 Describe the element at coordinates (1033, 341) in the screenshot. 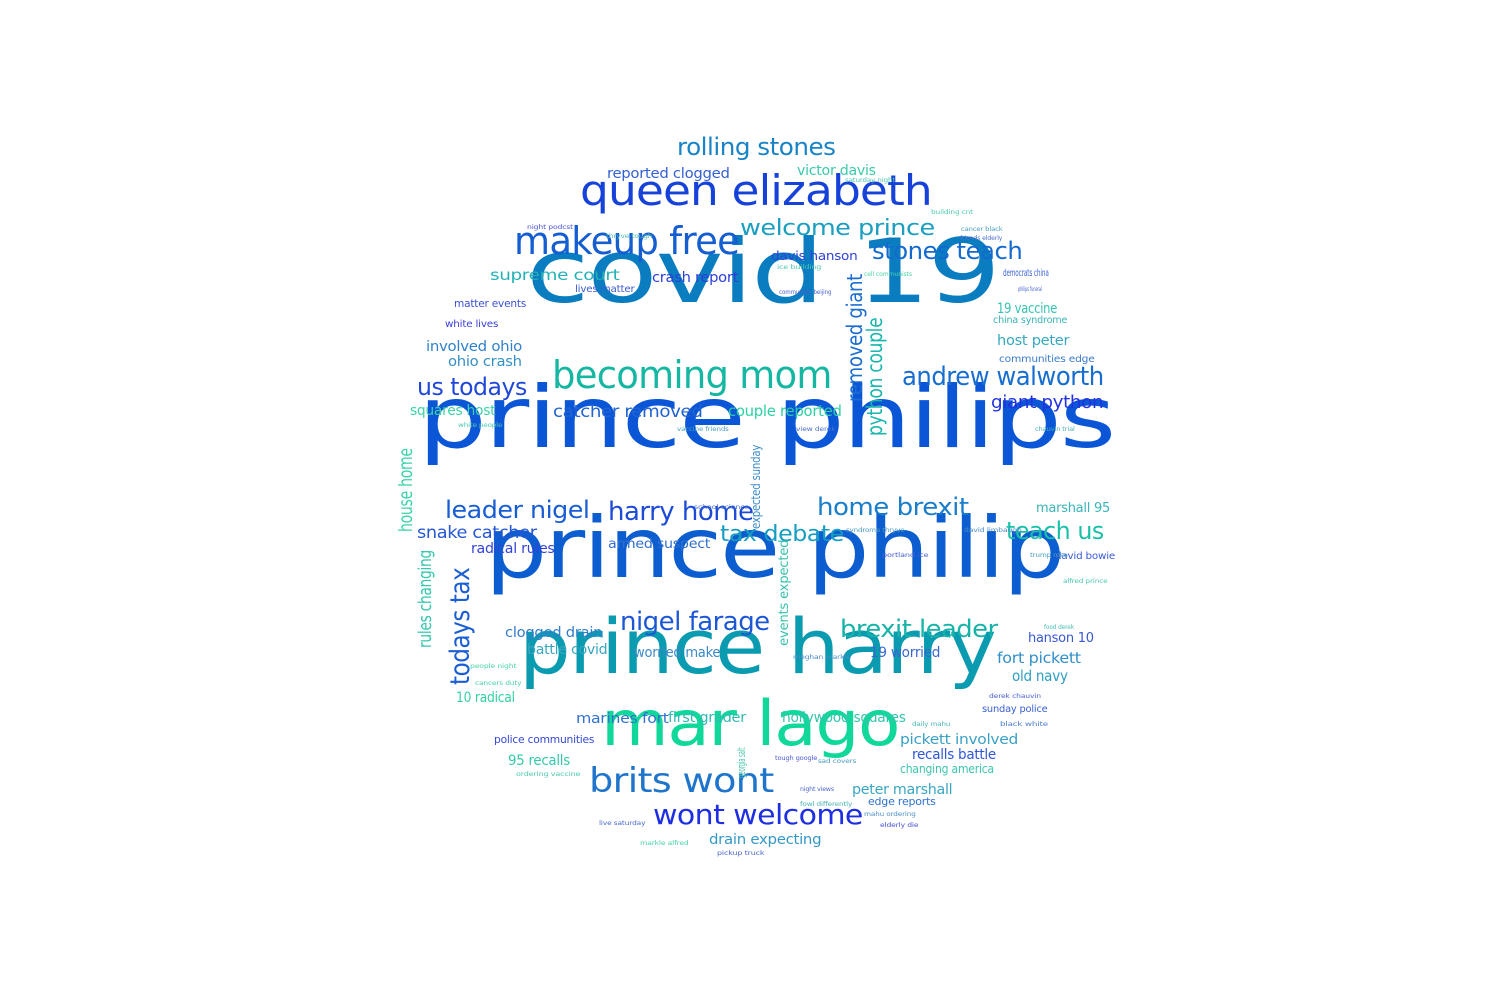

I see `word-host-peter: host peter` at that location.